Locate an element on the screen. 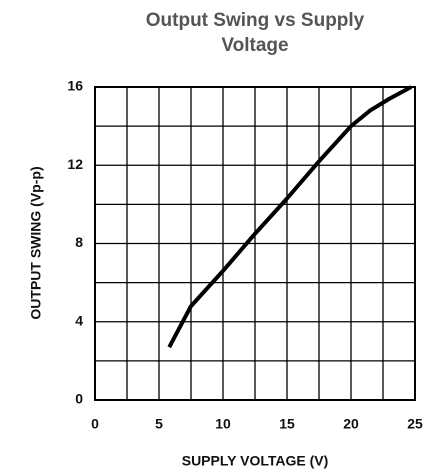  x-tick-label: 25 is located at coordinates (415, 424).